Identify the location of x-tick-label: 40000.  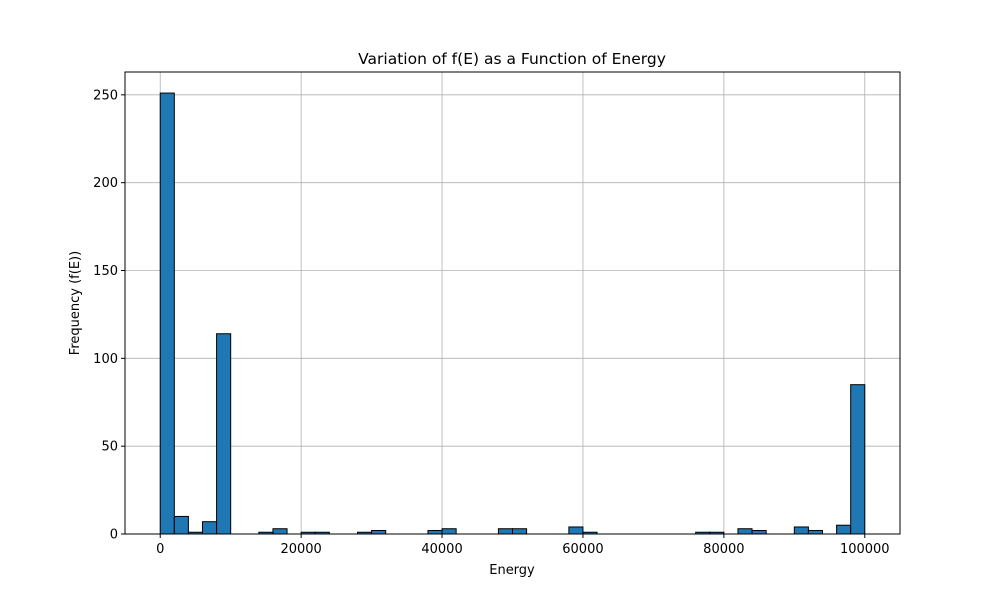
(441, 549).